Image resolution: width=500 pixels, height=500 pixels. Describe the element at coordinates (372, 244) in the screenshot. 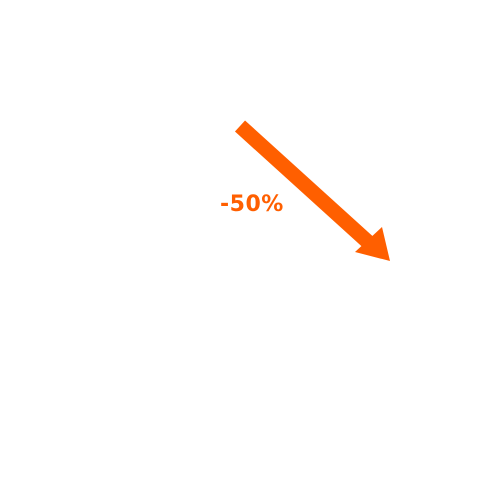

I see `arrow-head` at that location.